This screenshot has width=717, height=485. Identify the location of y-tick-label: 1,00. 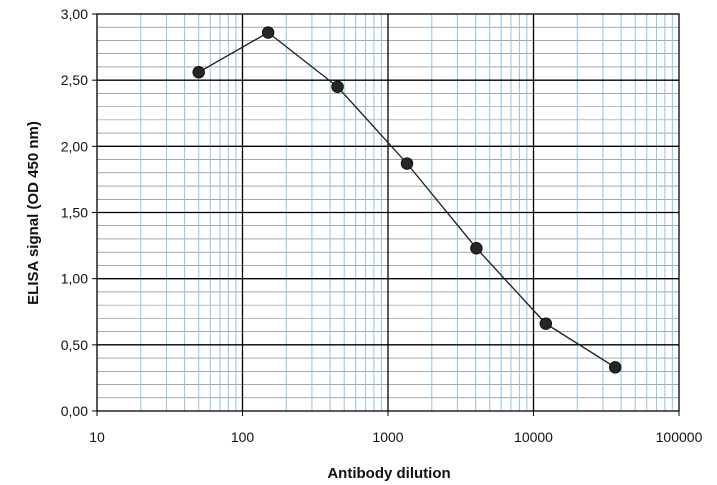
(74, 279).